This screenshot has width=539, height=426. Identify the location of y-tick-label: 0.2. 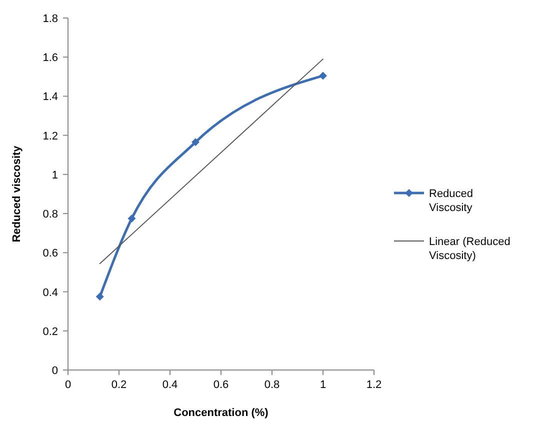
(50, 332).